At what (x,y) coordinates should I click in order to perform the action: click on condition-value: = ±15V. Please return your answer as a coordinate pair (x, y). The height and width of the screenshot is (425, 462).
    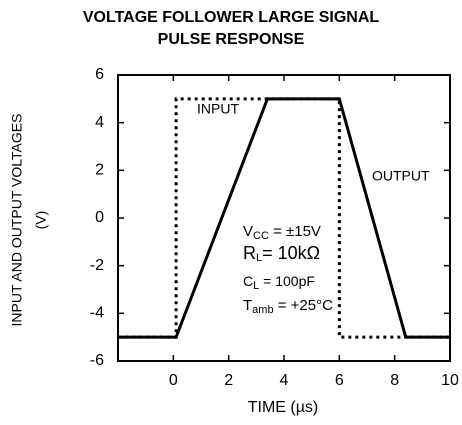
    Looking at the image, I should click on (295, 231).